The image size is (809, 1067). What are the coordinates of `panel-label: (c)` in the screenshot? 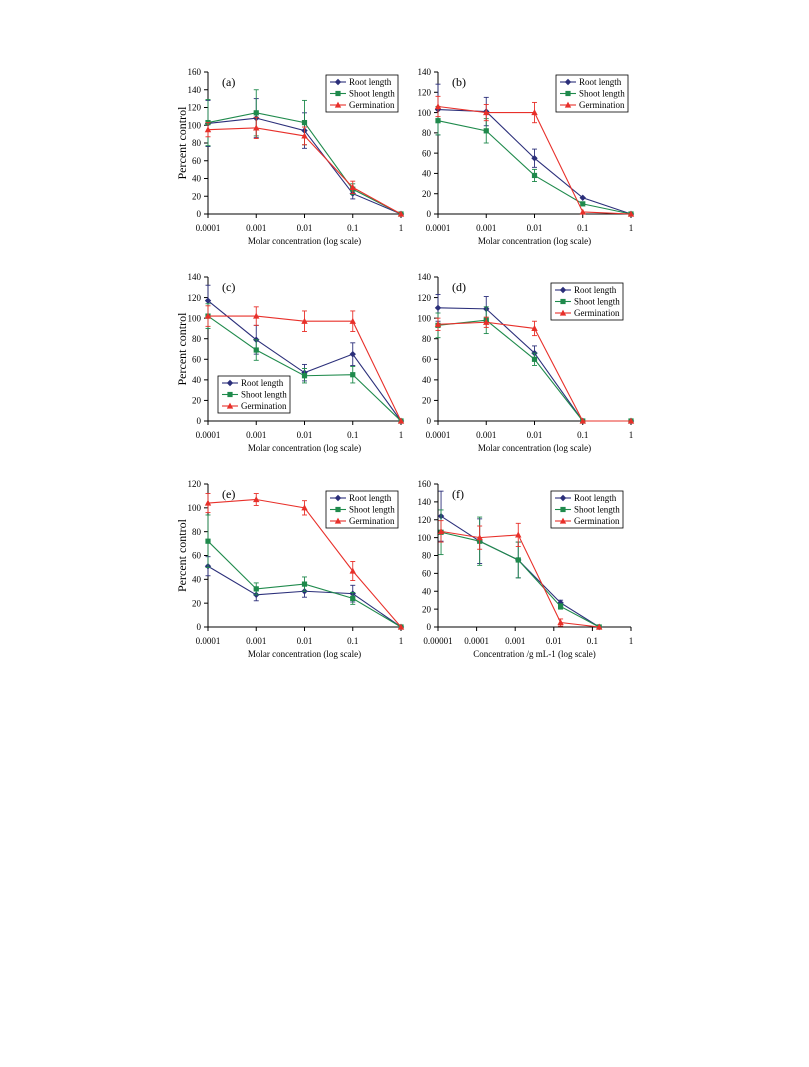 It's located at (228, 287).